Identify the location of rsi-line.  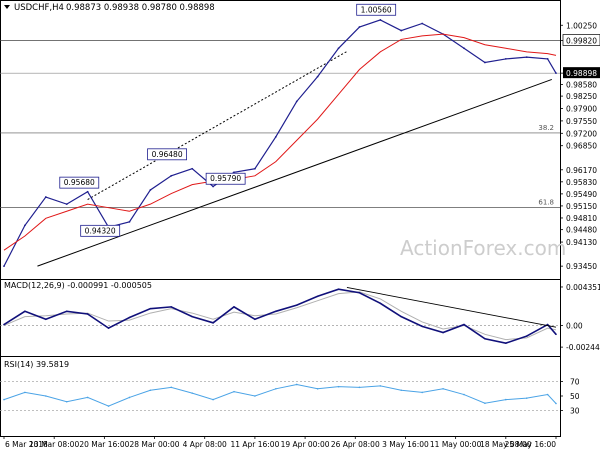
(280, 395).